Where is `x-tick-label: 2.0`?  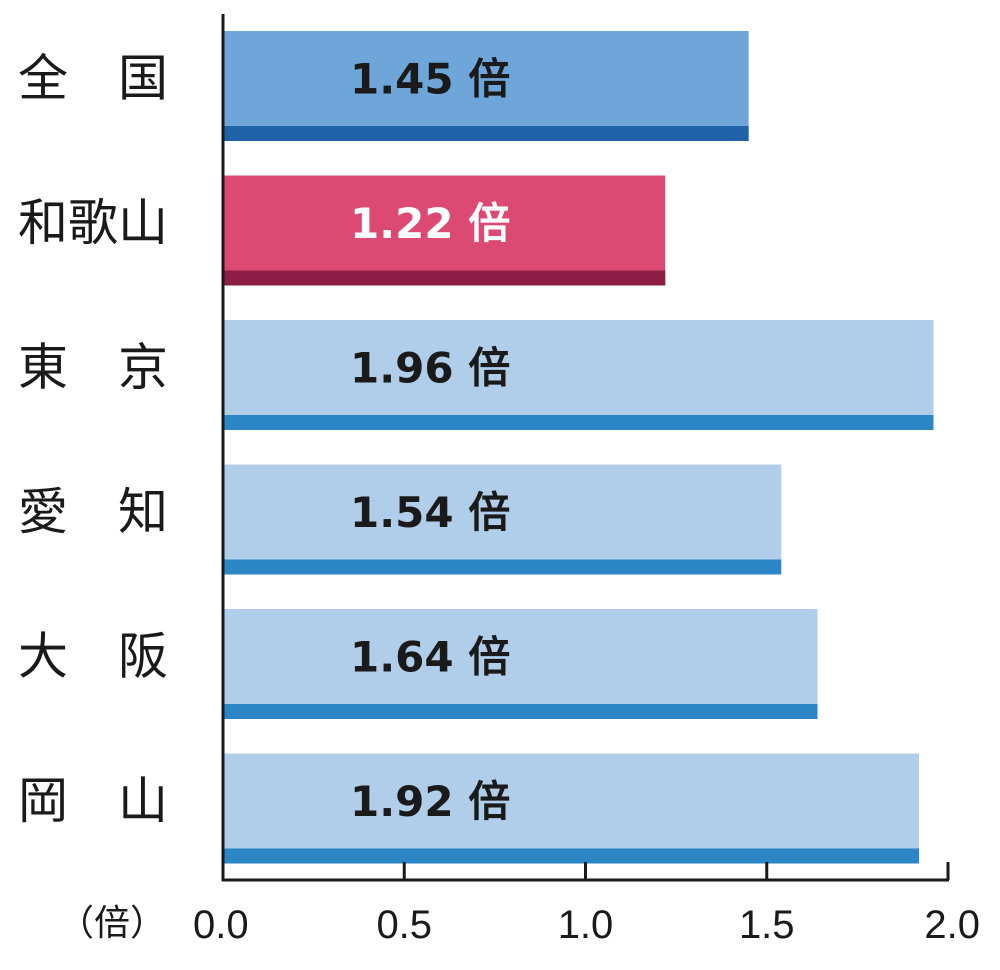
x-tick-label: 2.0 is located at coordinates (952, 925).